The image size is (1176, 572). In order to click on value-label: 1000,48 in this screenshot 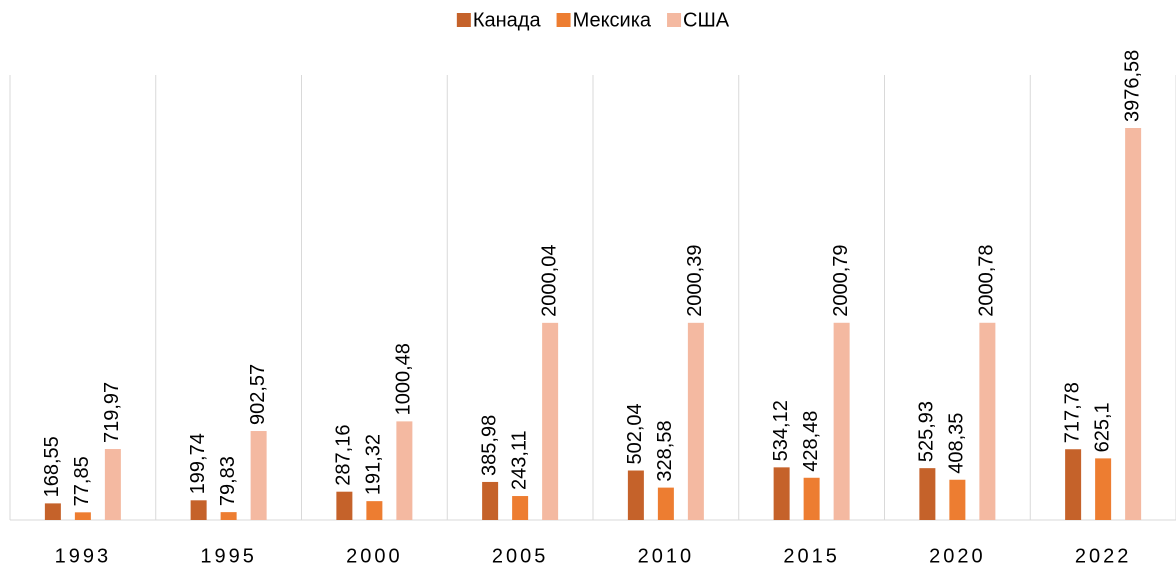, I will do `click(404, 379)`.